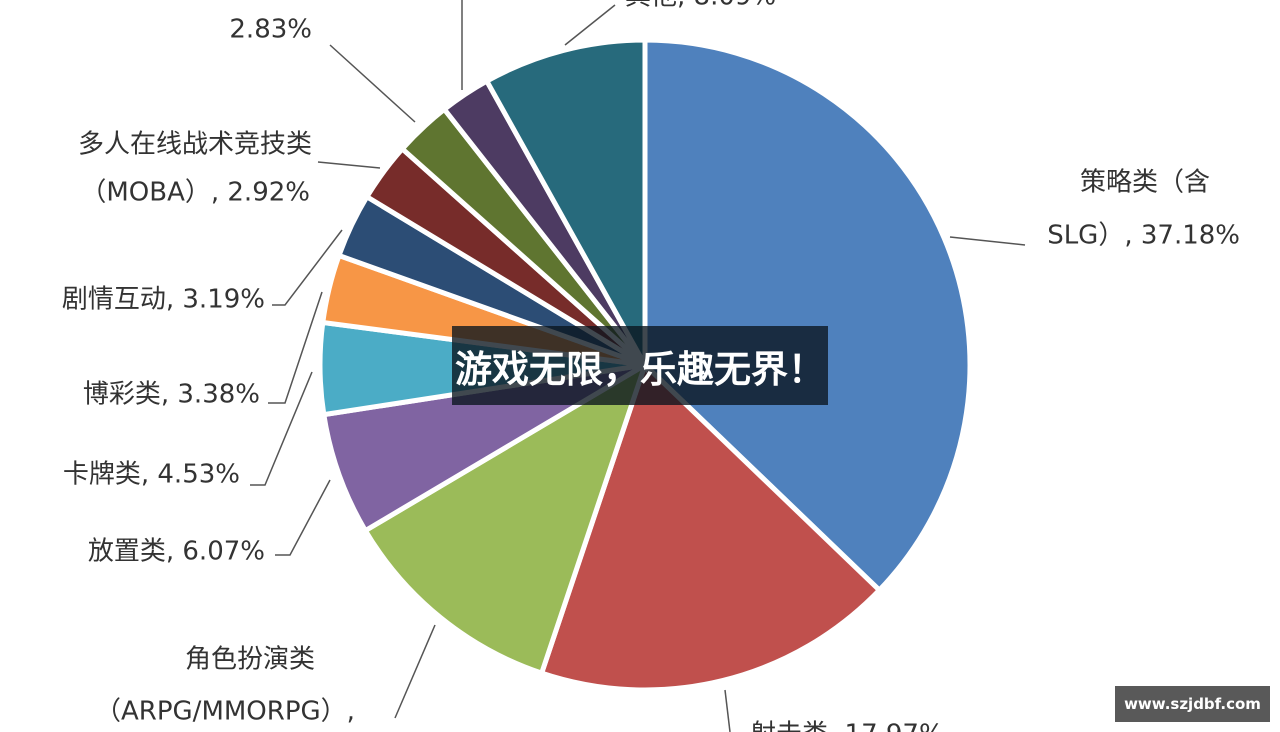 This screenshot has height=732, width=1280. I want to click on overlay-caption: 游戏无限，乐趣无界！, so click(640, 365).